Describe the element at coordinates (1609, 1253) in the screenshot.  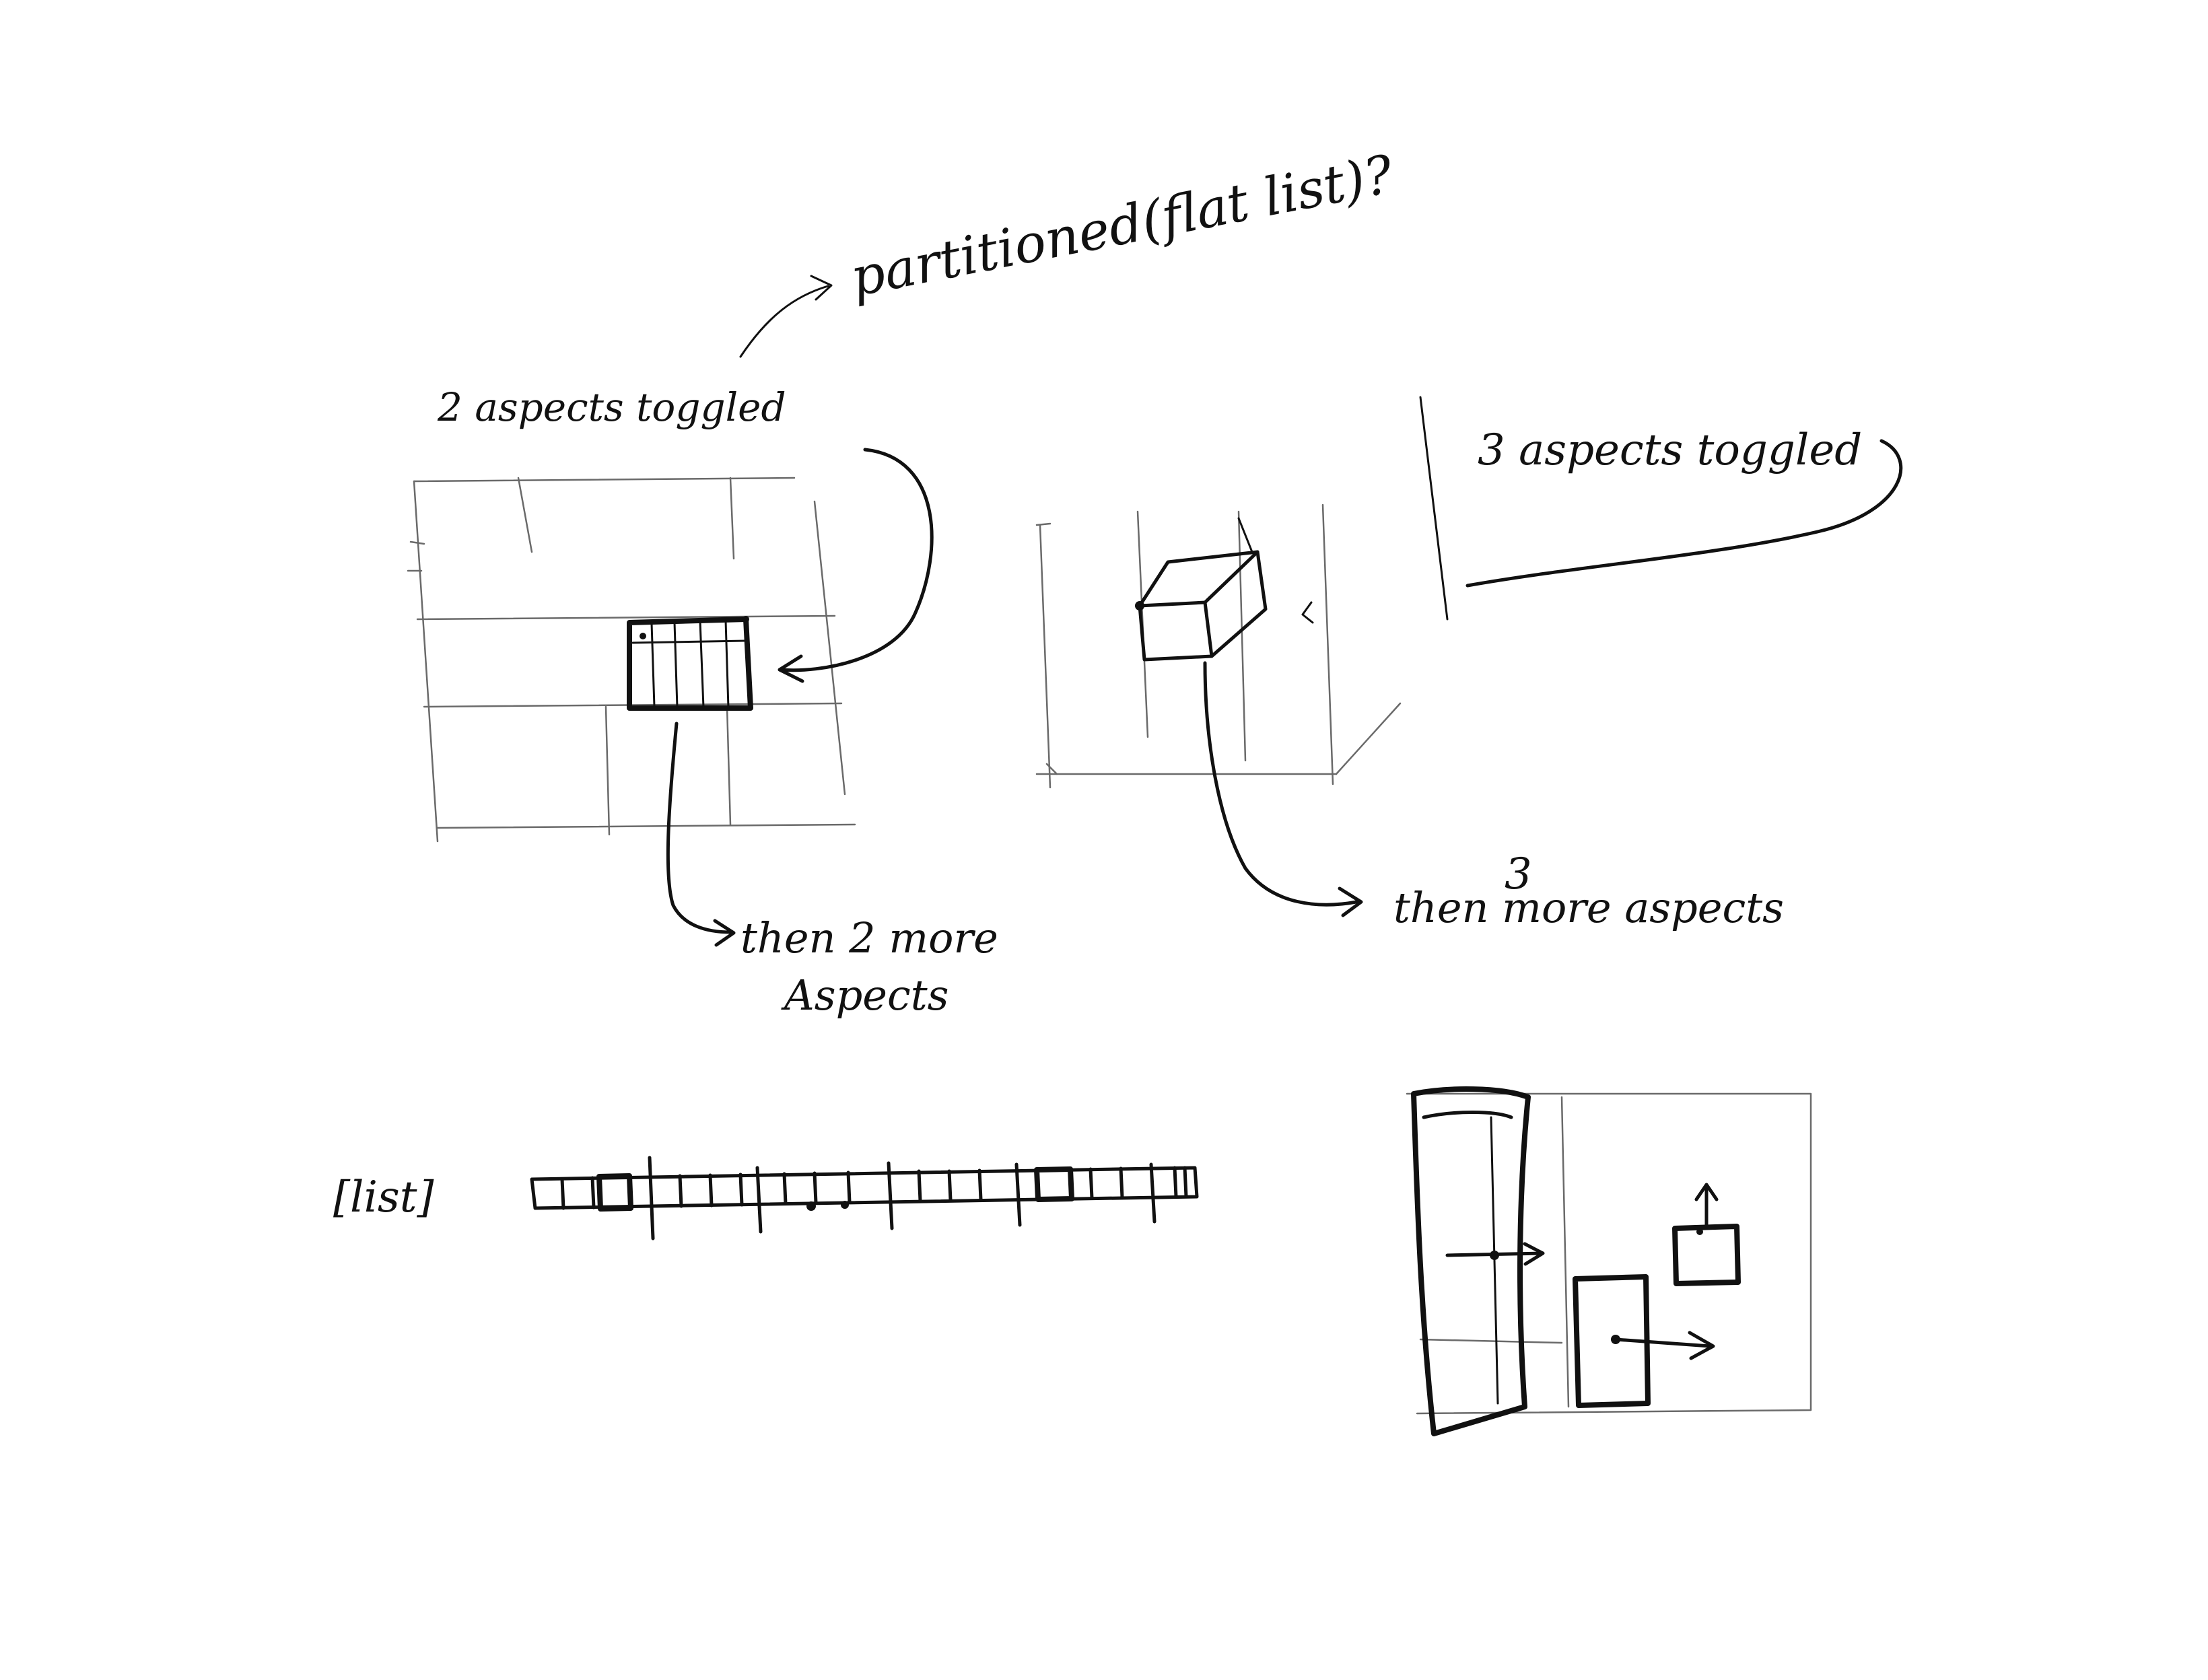
I see `layout-frame` at that location.